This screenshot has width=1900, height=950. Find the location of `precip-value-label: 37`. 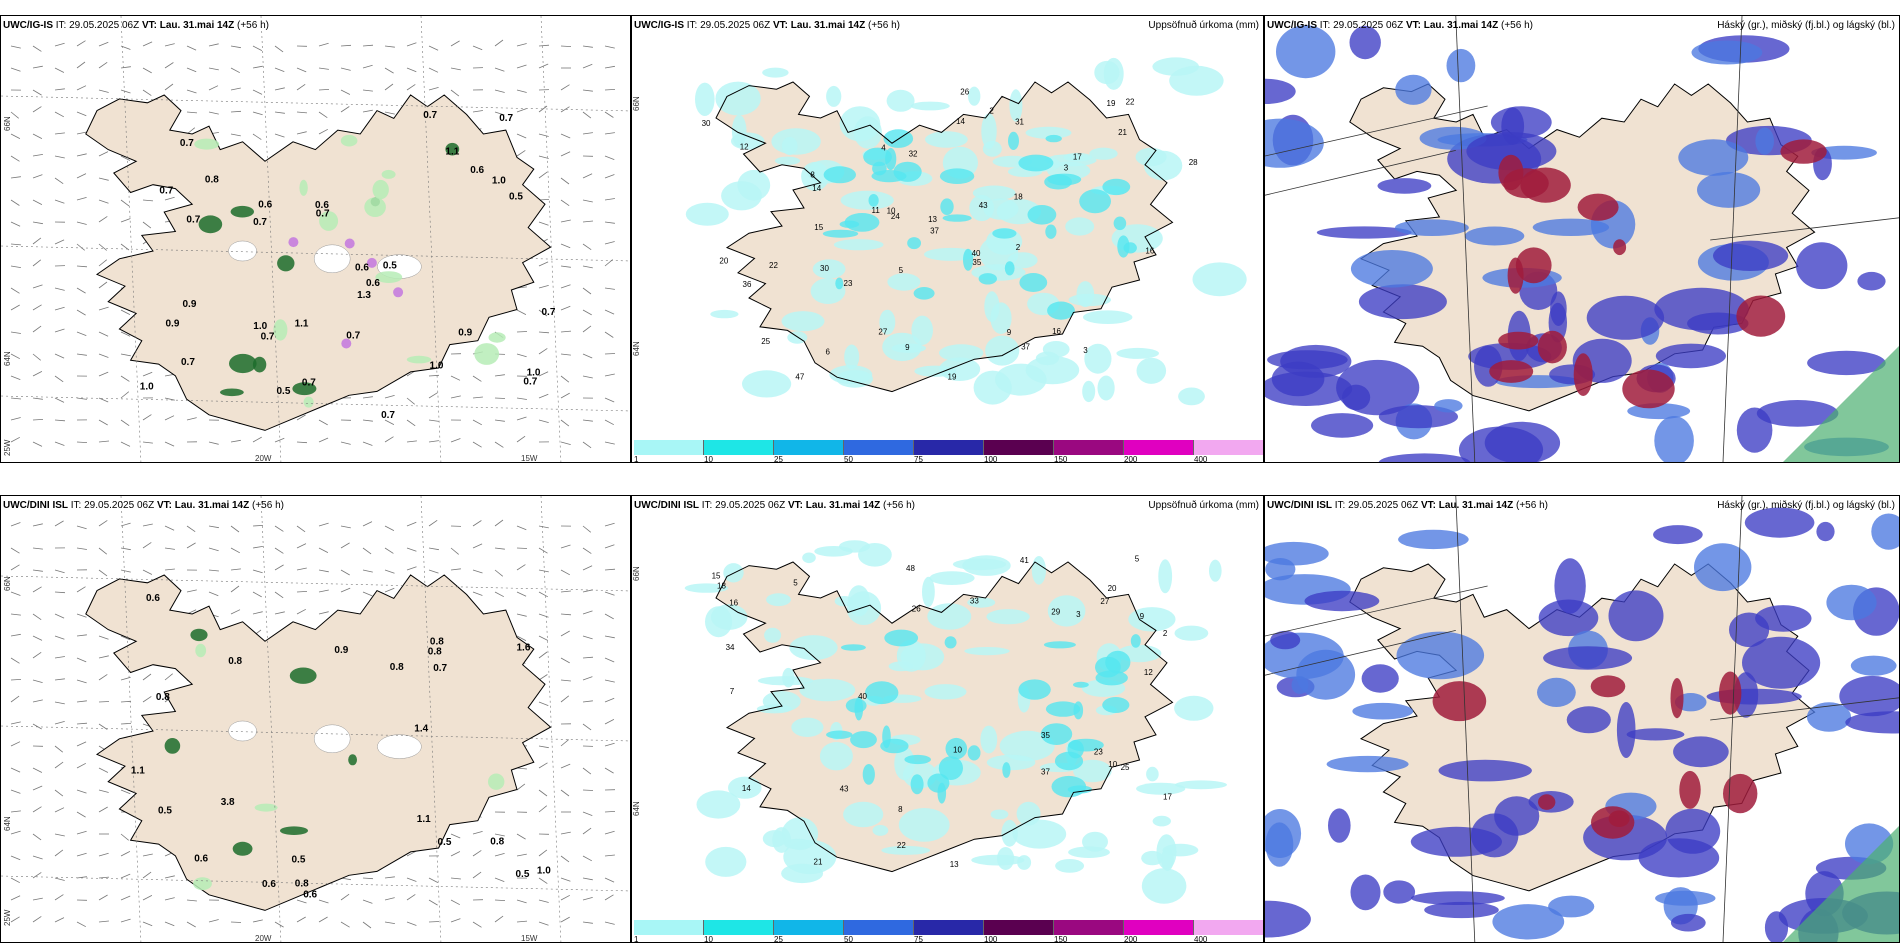

precip-value-label: 37 is located at coordinates (934, 231).